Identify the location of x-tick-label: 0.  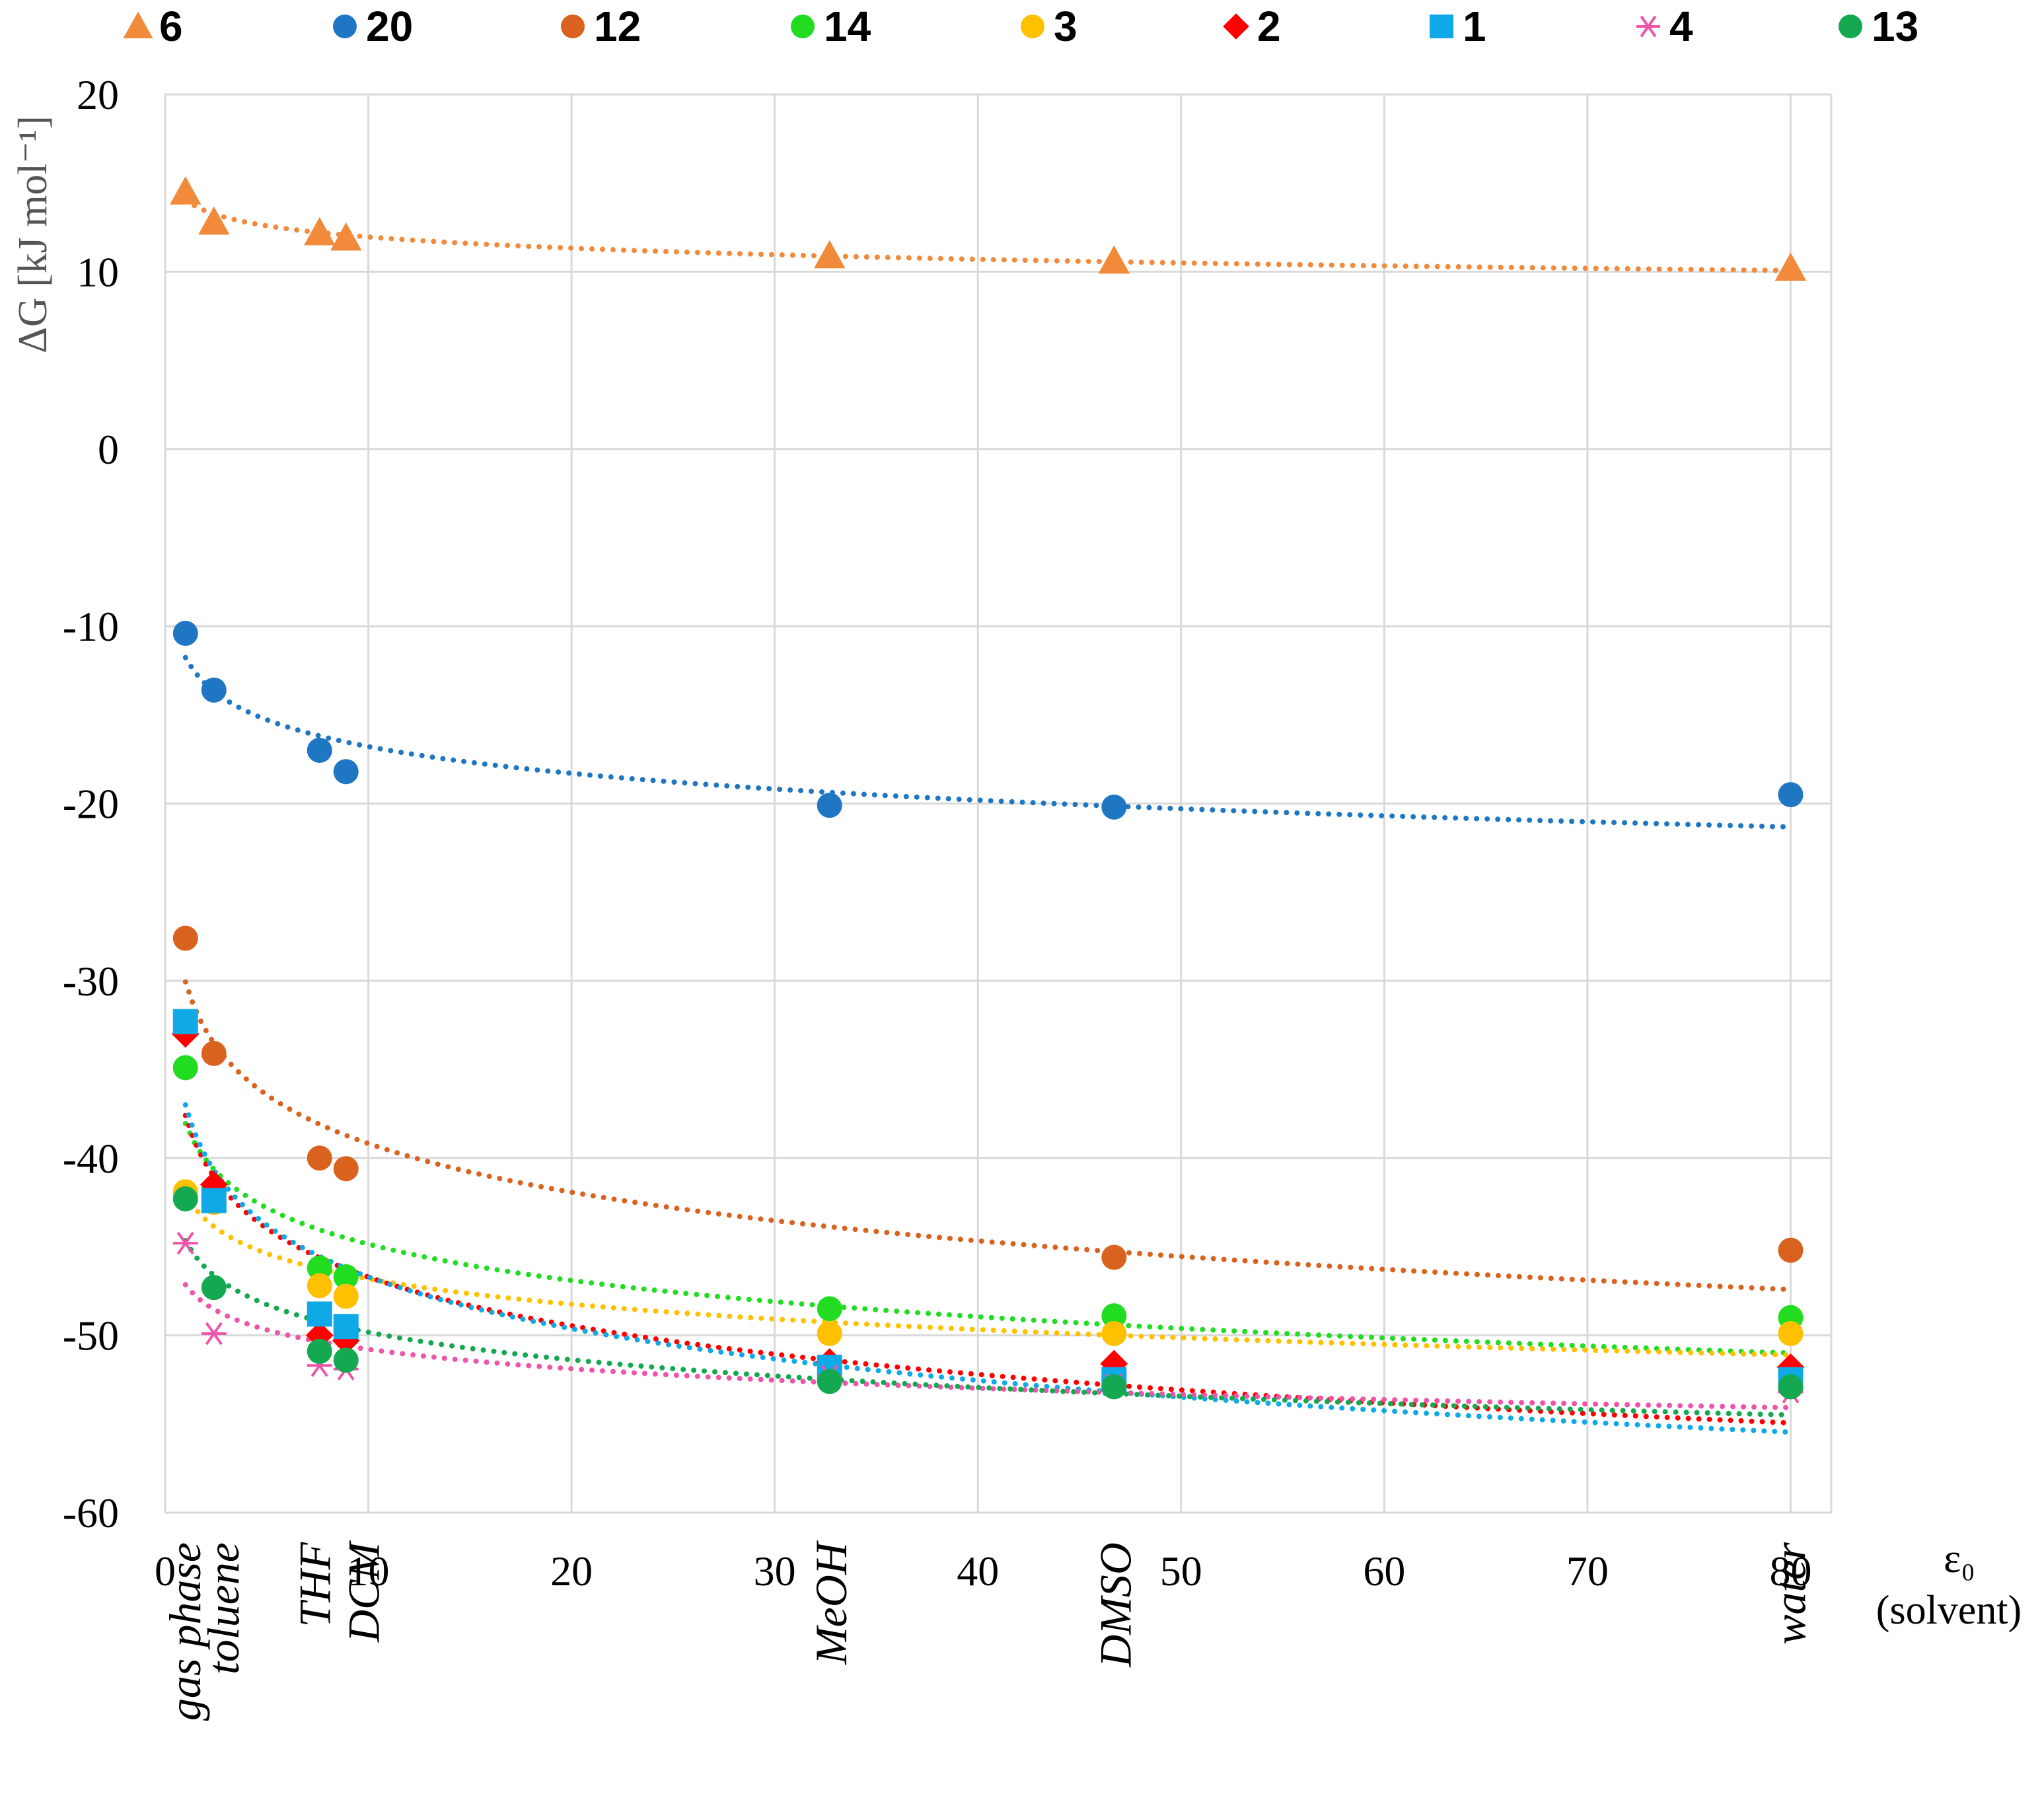
(165, 1571).